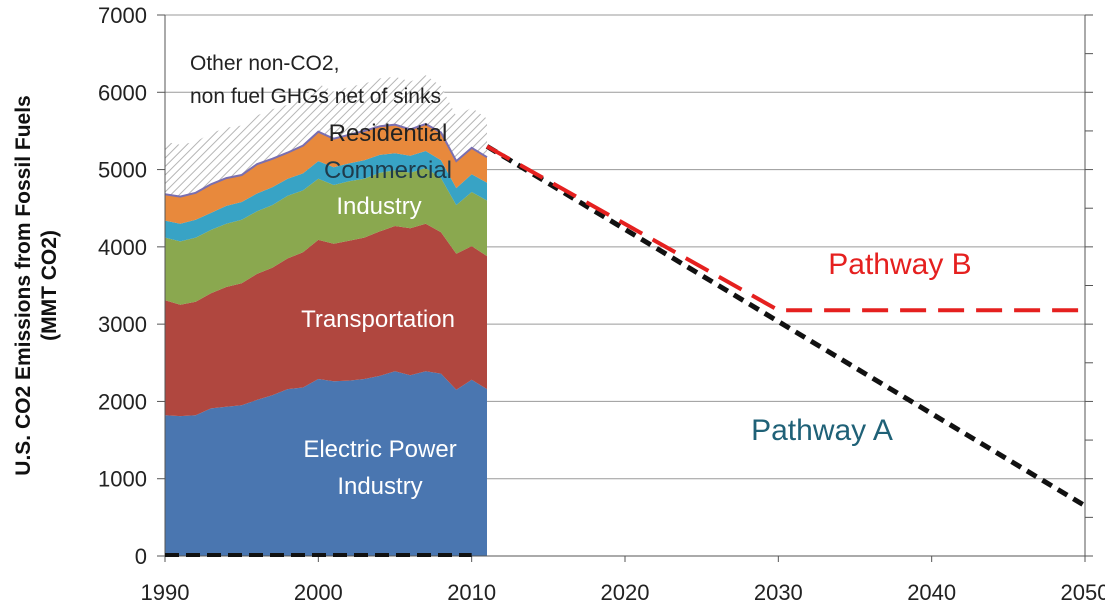 This screenshot has width=1105, height=608. Describe the element at coordinates (49, 285) in the screenshot. I see `y-axis-unit: (MMT CO2)` at that location.